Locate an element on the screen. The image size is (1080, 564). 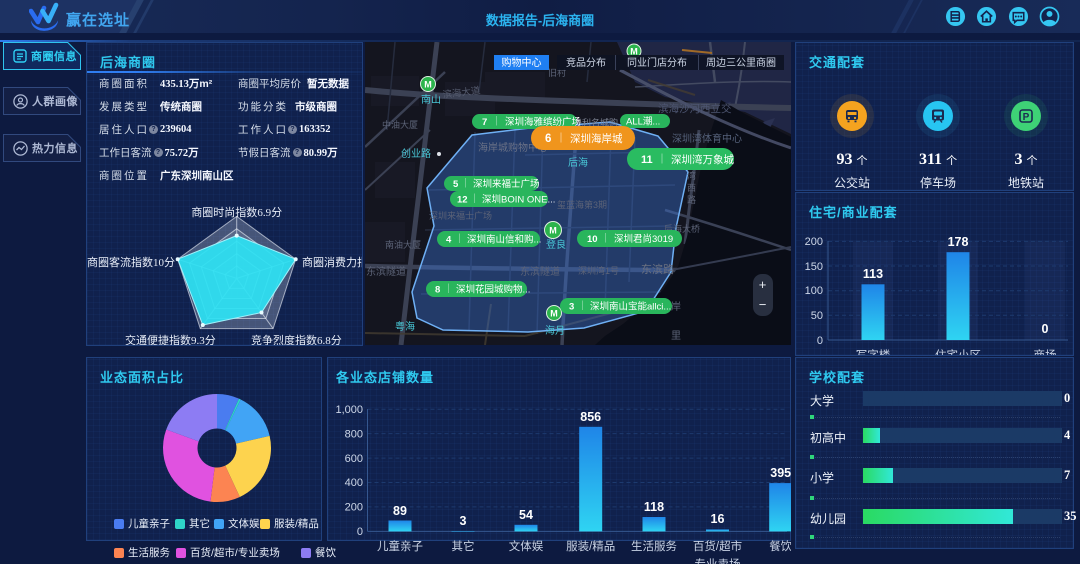
svg-text: 后海大桥 is located at coordinates (682, 228).